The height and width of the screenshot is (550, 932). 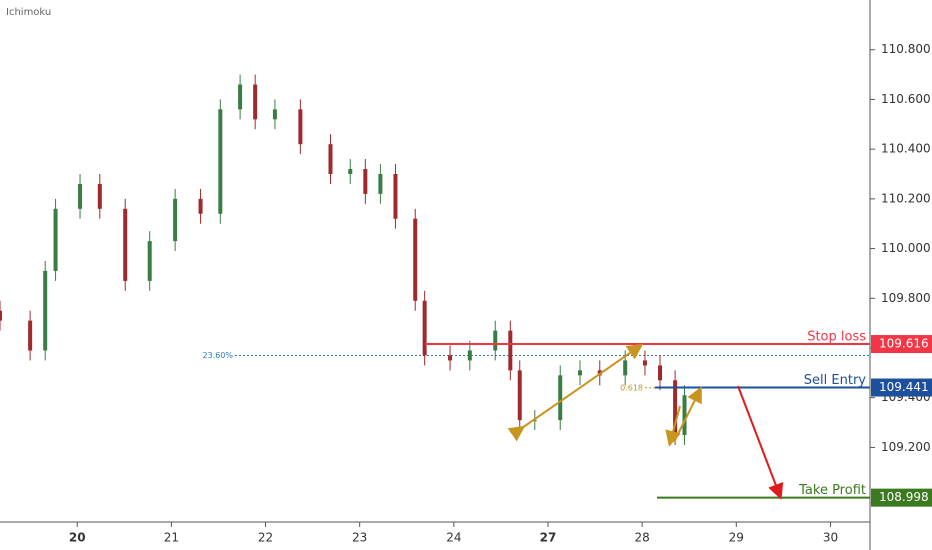 I want to click on fib-label: 0.618, so click(x=631, y=387).